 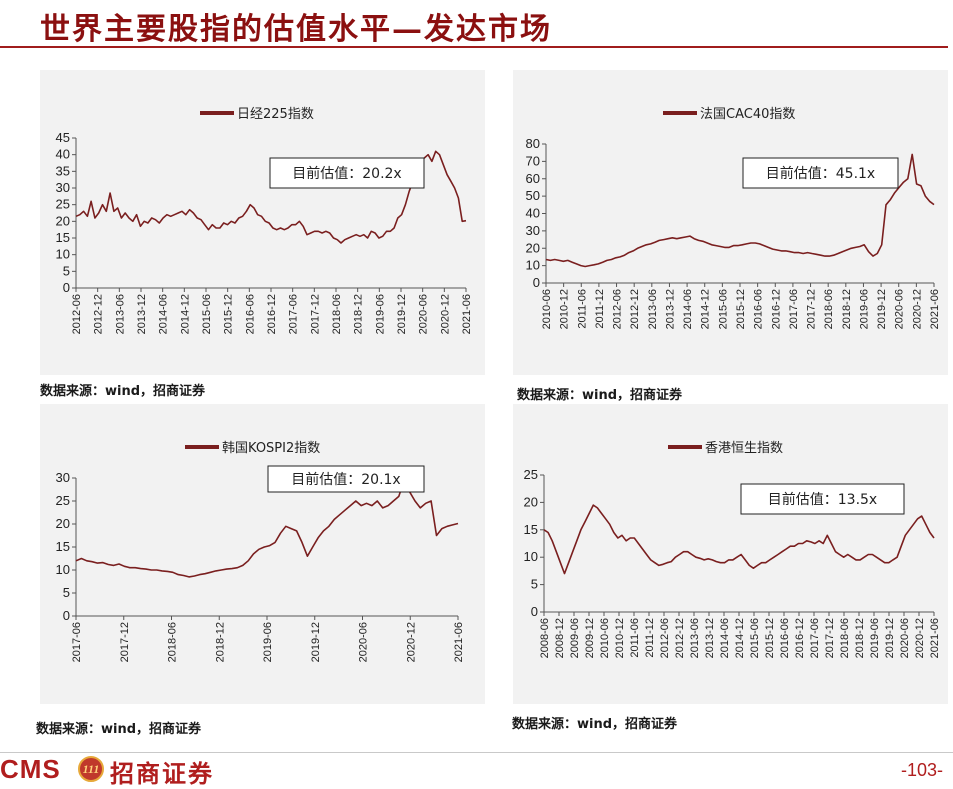 What do you see at coordinates (271, 448) in the screenshot?
I see `legend-label: 韩国KOSPI2指数` at bounding box center [271, 448].